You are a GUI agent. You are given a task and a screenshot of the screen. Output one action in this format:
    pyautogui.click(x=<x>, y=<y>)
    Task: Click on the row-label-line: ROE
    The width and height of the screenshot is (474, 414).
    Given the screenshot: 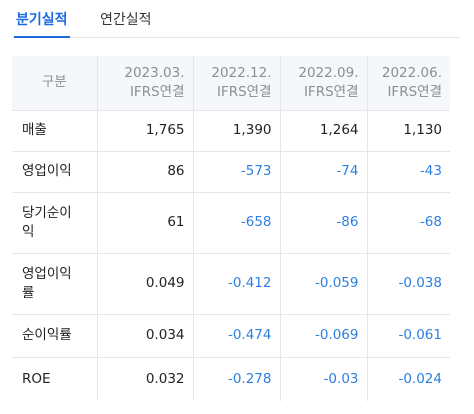 What is the action you would take?
    pyautogui.click(x=36, y=378)
    